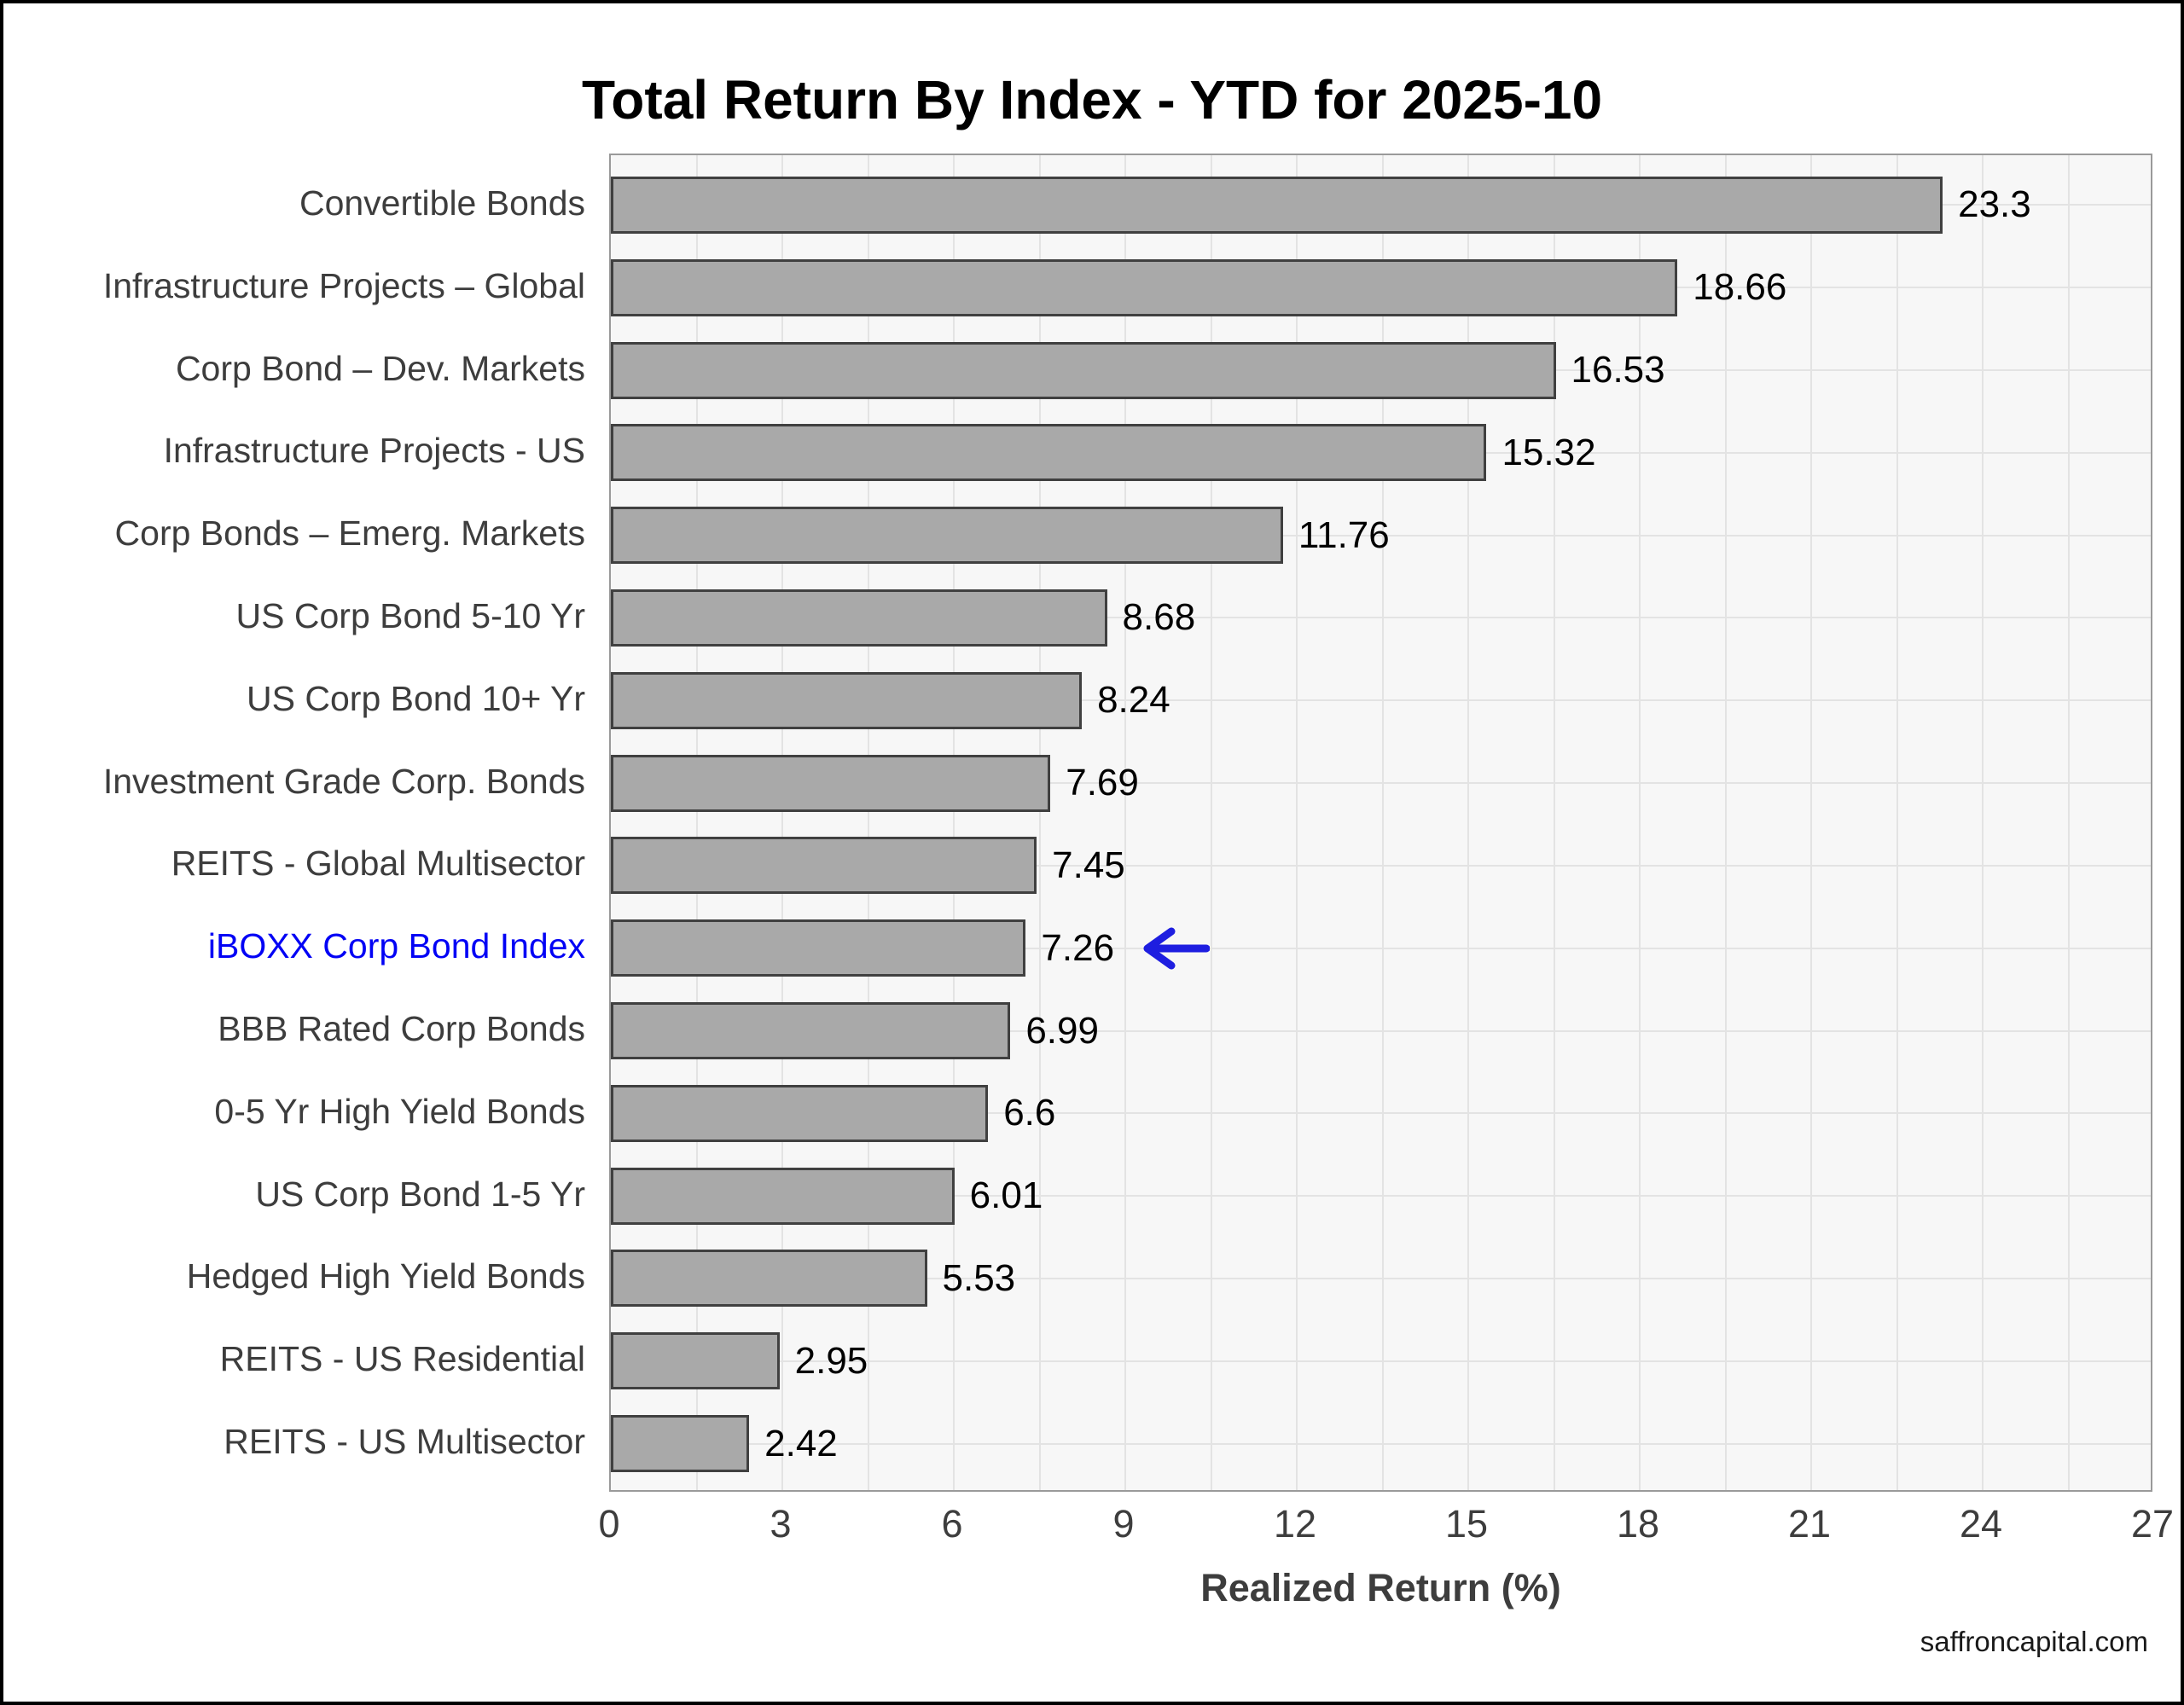  I want to click on bar-value-label: 2.42, so click(801, 1444).